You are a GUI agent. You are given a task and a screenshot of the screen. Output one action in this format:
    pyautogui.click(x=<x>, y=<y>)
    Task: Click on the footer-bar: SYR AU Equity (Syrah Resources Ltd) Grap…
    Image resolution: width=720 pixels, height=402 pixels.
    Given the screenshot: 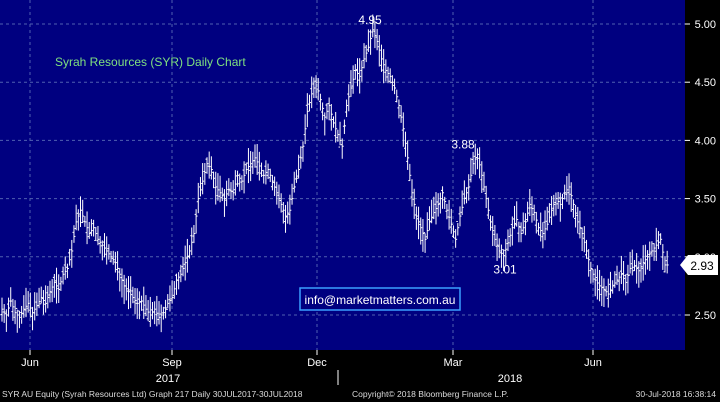 What is the action you would take?
    pyautogui.click(x=360, y=394)
    